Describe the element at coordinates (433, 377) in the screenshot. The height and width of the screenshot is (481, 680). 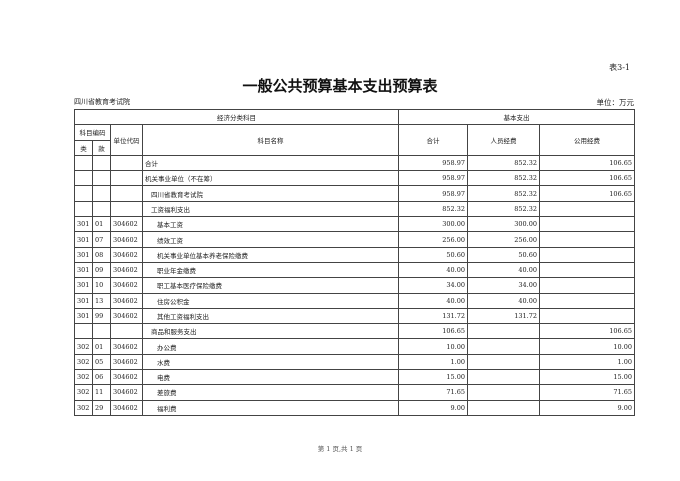
I see `cell-total: 15.00` at that location.